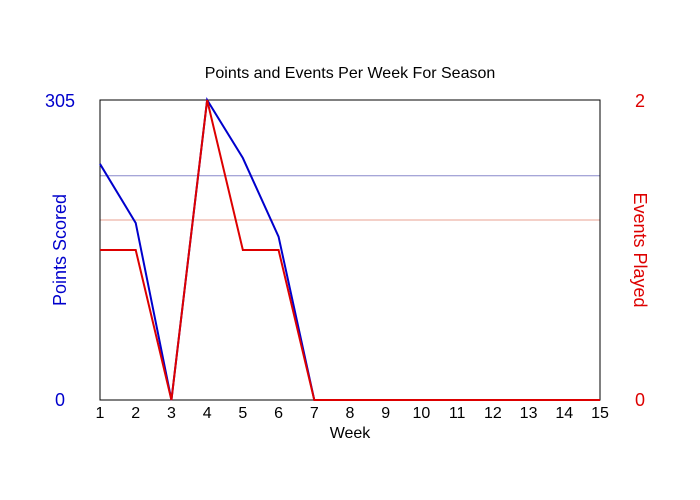 The width and height of the screenshot is (700, 500). Describe the element at coordinates (351, 433) in the screenshot. I see `x-axis-label: Week` at that location.